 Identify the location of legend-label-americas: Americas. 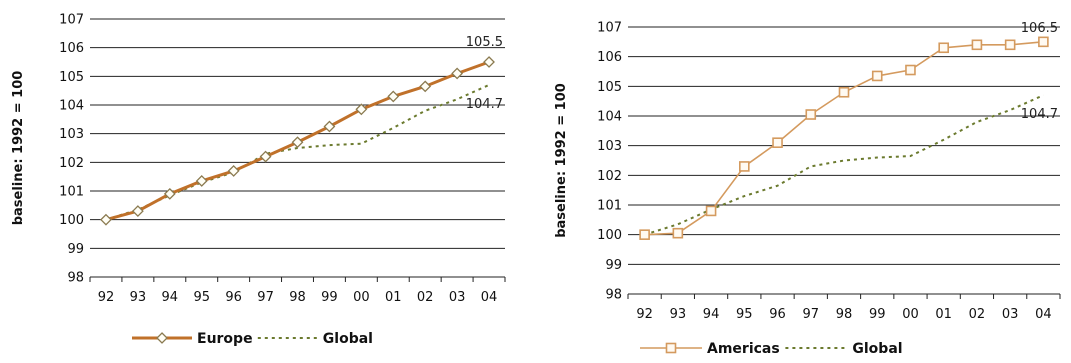
(743, 349).